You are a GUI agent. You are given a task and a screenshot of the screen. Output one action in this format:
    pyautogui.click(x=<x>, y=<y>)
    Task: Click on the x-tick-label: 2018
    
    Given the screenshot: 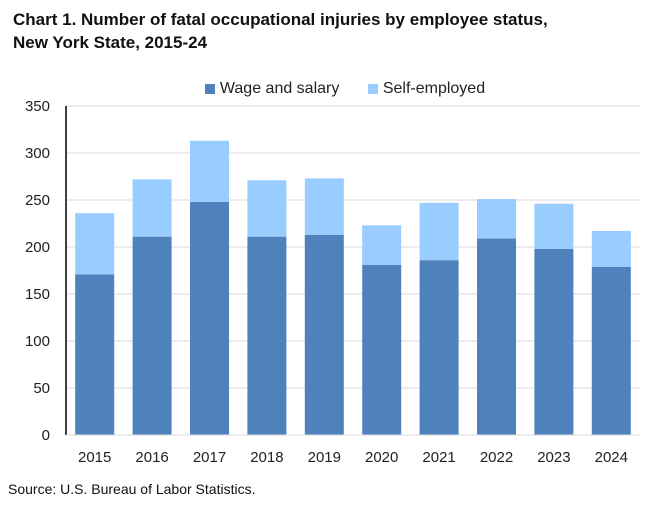 What is the action you would take?
    pyautogui.click(x=266, y=457)
    